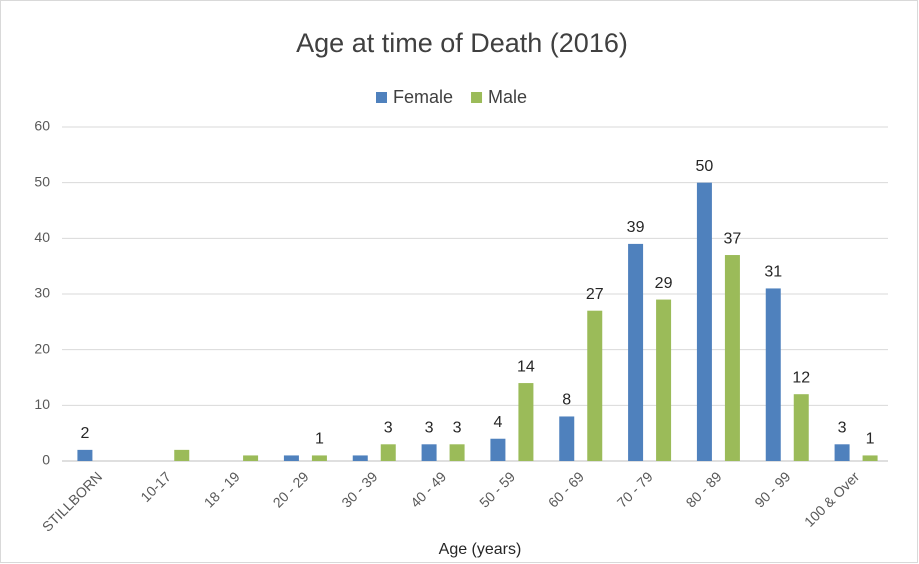 This screenshot has height=564, width=919. Describe the element at coordinates (46, 460) in the screenshot. I see `y-tick-label: 0` at that location.